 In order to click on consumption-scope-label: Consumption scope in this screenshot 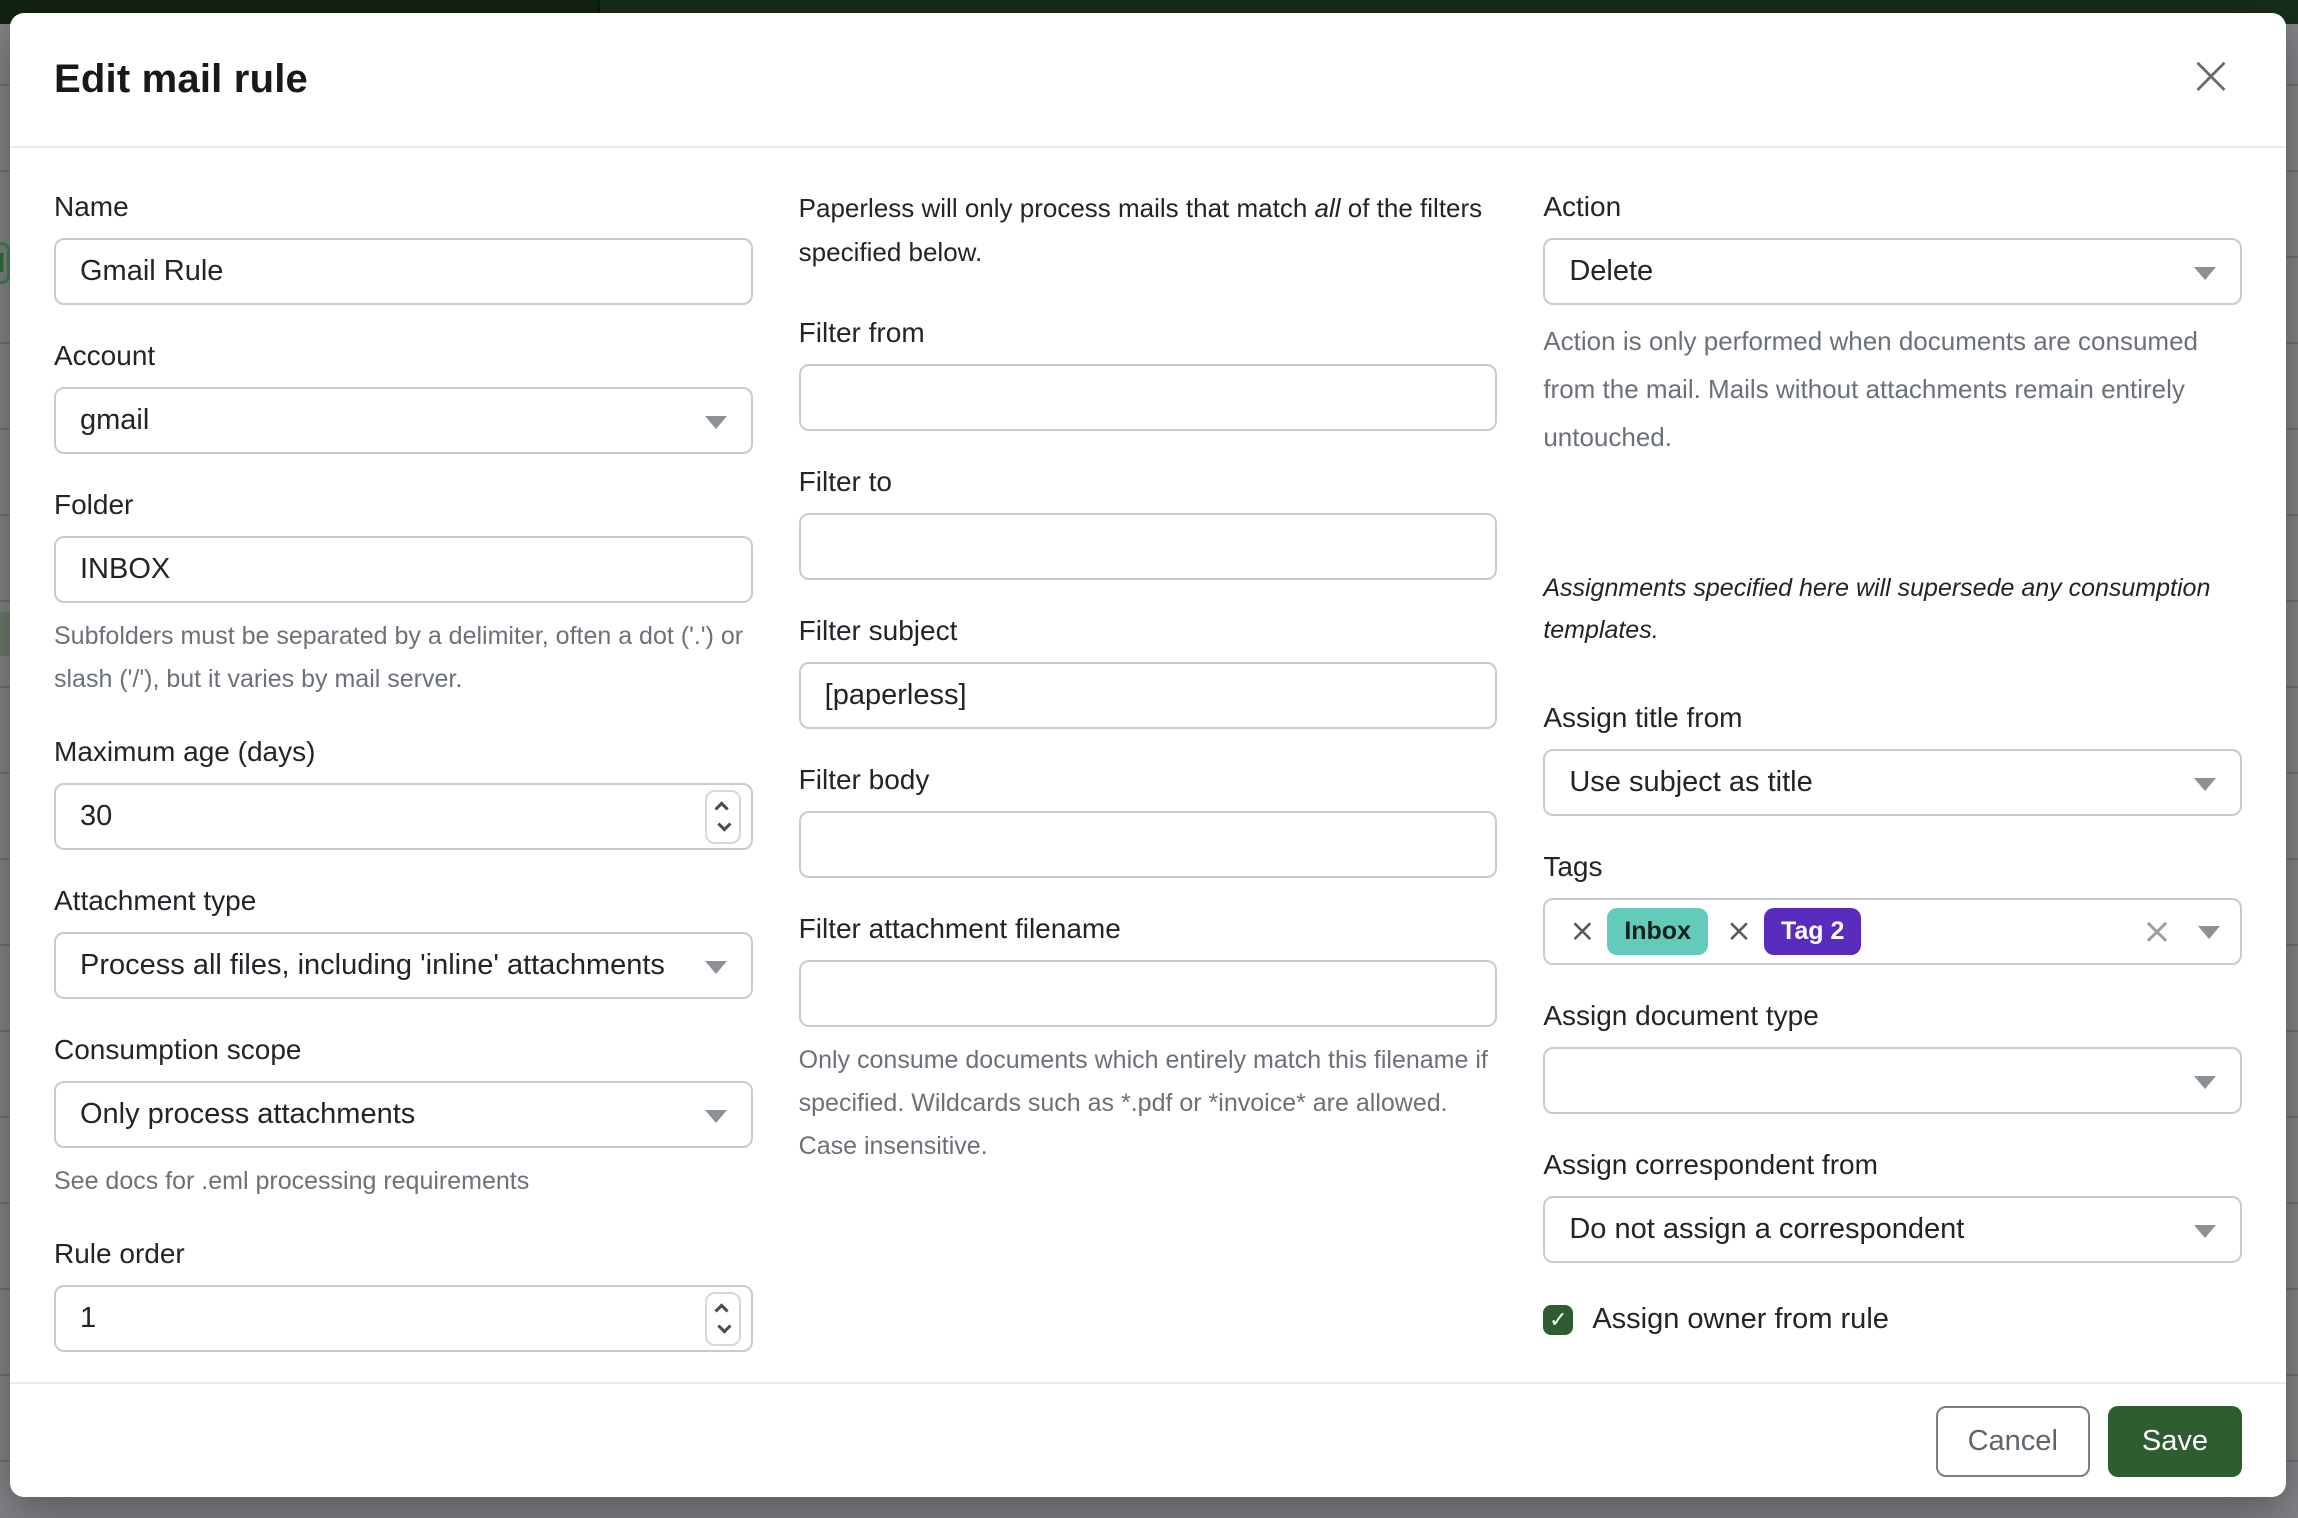, I will do `click(178, 1049)`.